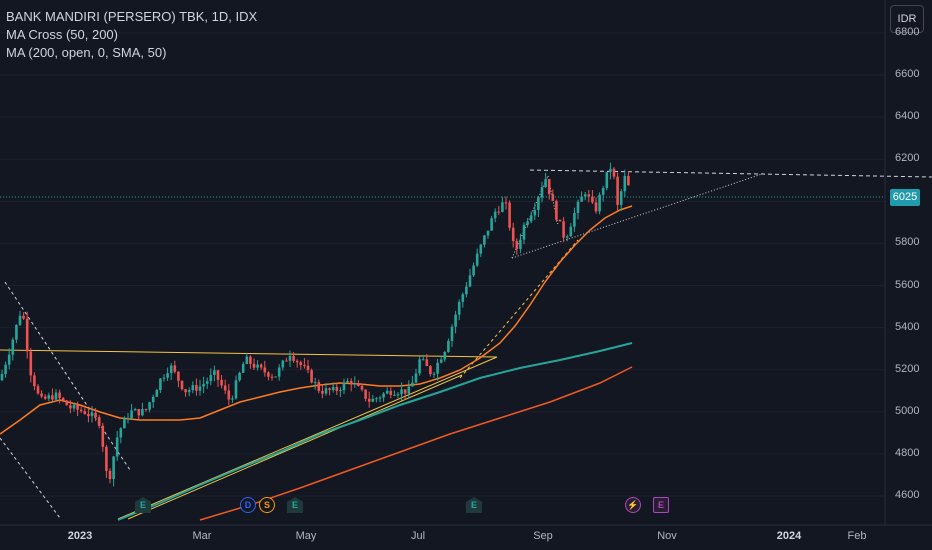 The width and height of the screenshot is (932, 550). Describe the element at coordinates (132, 16) in the screenshot. I see `symbol-title: BANK MANDIRI (PERSERO) TBK, 1D, IDX` at that location.